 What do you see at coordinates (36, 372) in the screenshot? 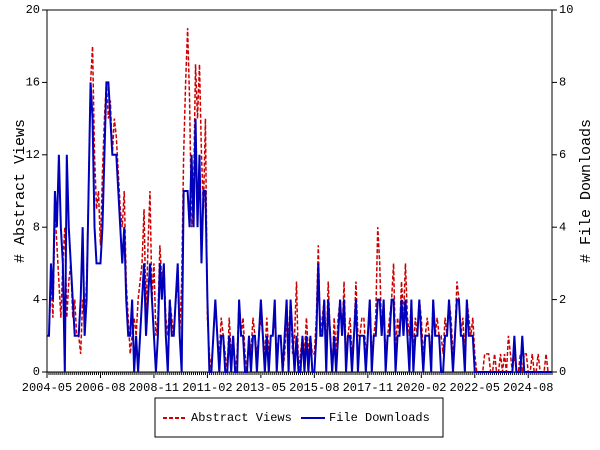
I see `y-tick-label: 0` at bounding box center [36, 372].